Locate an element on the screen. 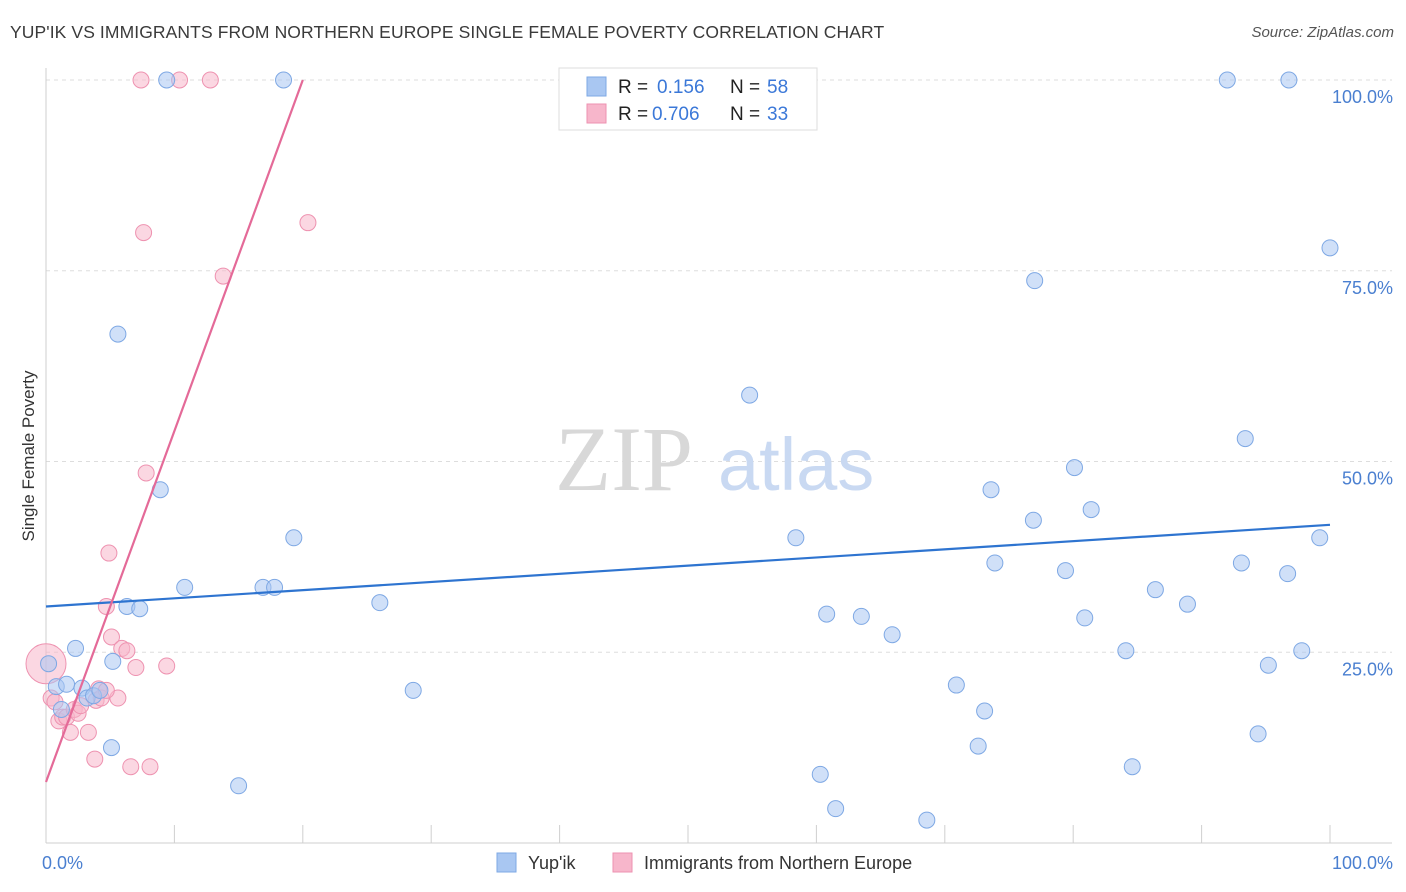  y-tick-label-1: 50.0% is located at coordinates (1367, 479).